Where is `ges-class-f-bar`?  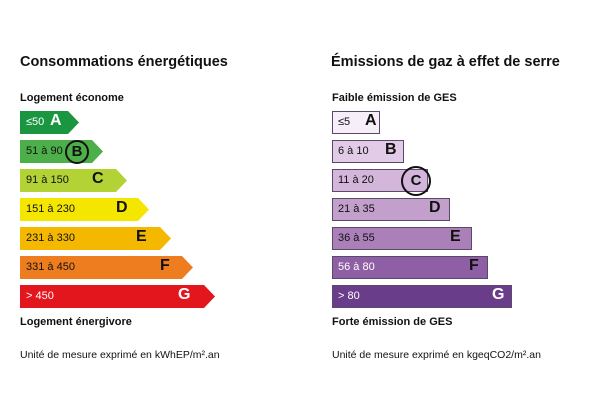
ges-class-f-bar is located at coordinates (410, 267).